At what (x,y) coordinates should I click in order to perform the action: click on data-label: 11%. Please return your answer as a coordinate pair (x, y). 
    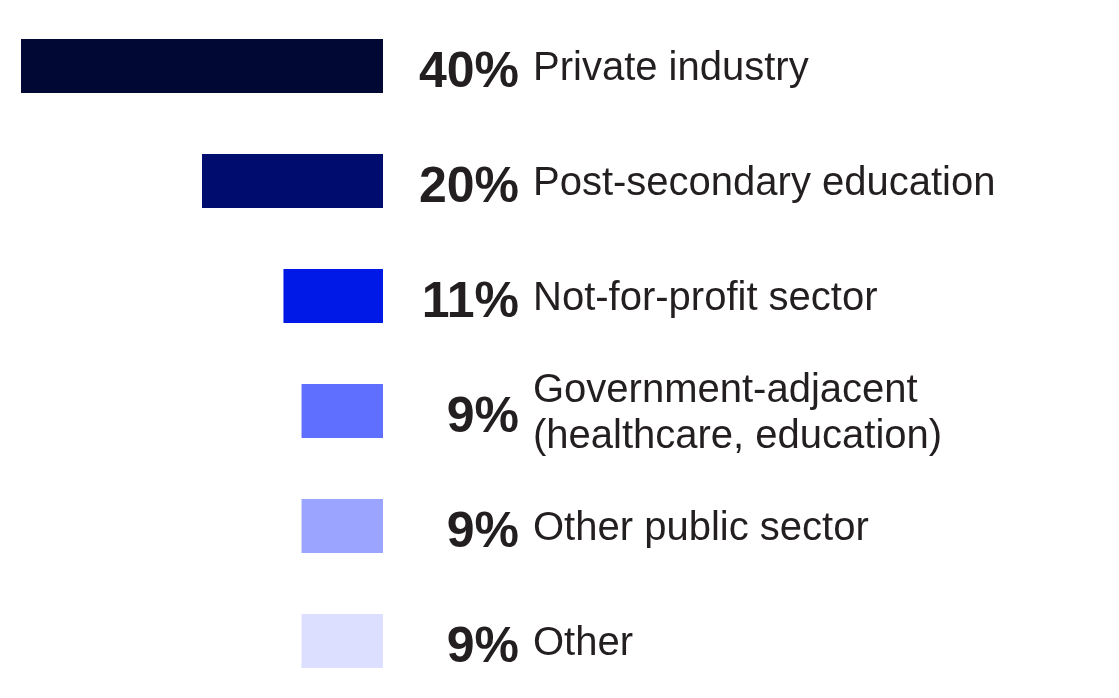
    Looking at the image, I should click on (470, 300).